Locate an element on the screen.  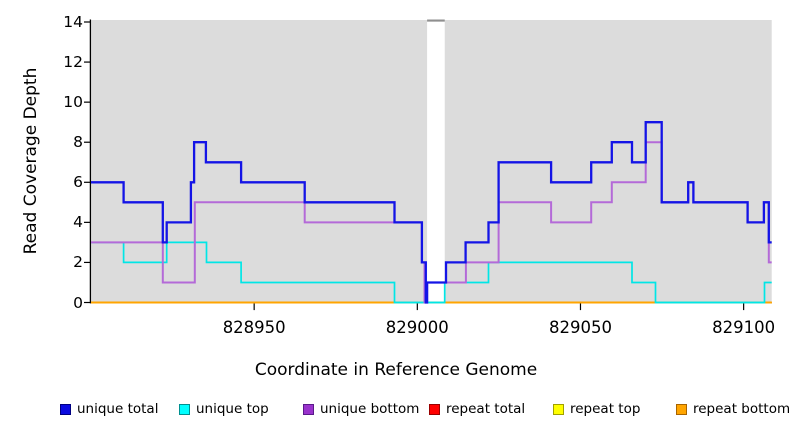
x-tick-label: 829000 is located at coordinates (417, 327).